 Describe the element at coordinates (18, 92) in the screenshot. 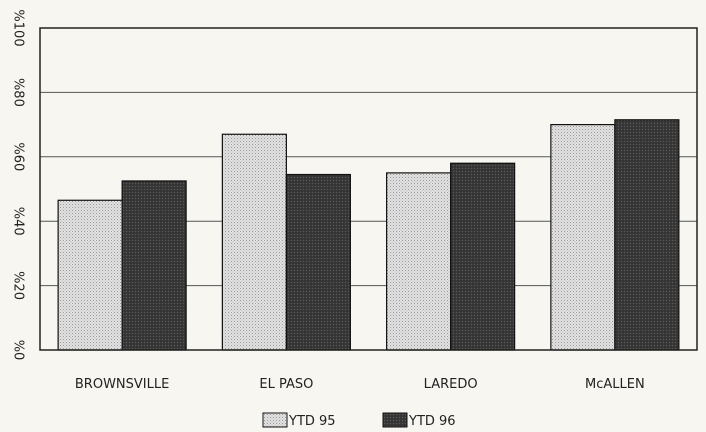

I see `y-tick-label: %80` at that location.